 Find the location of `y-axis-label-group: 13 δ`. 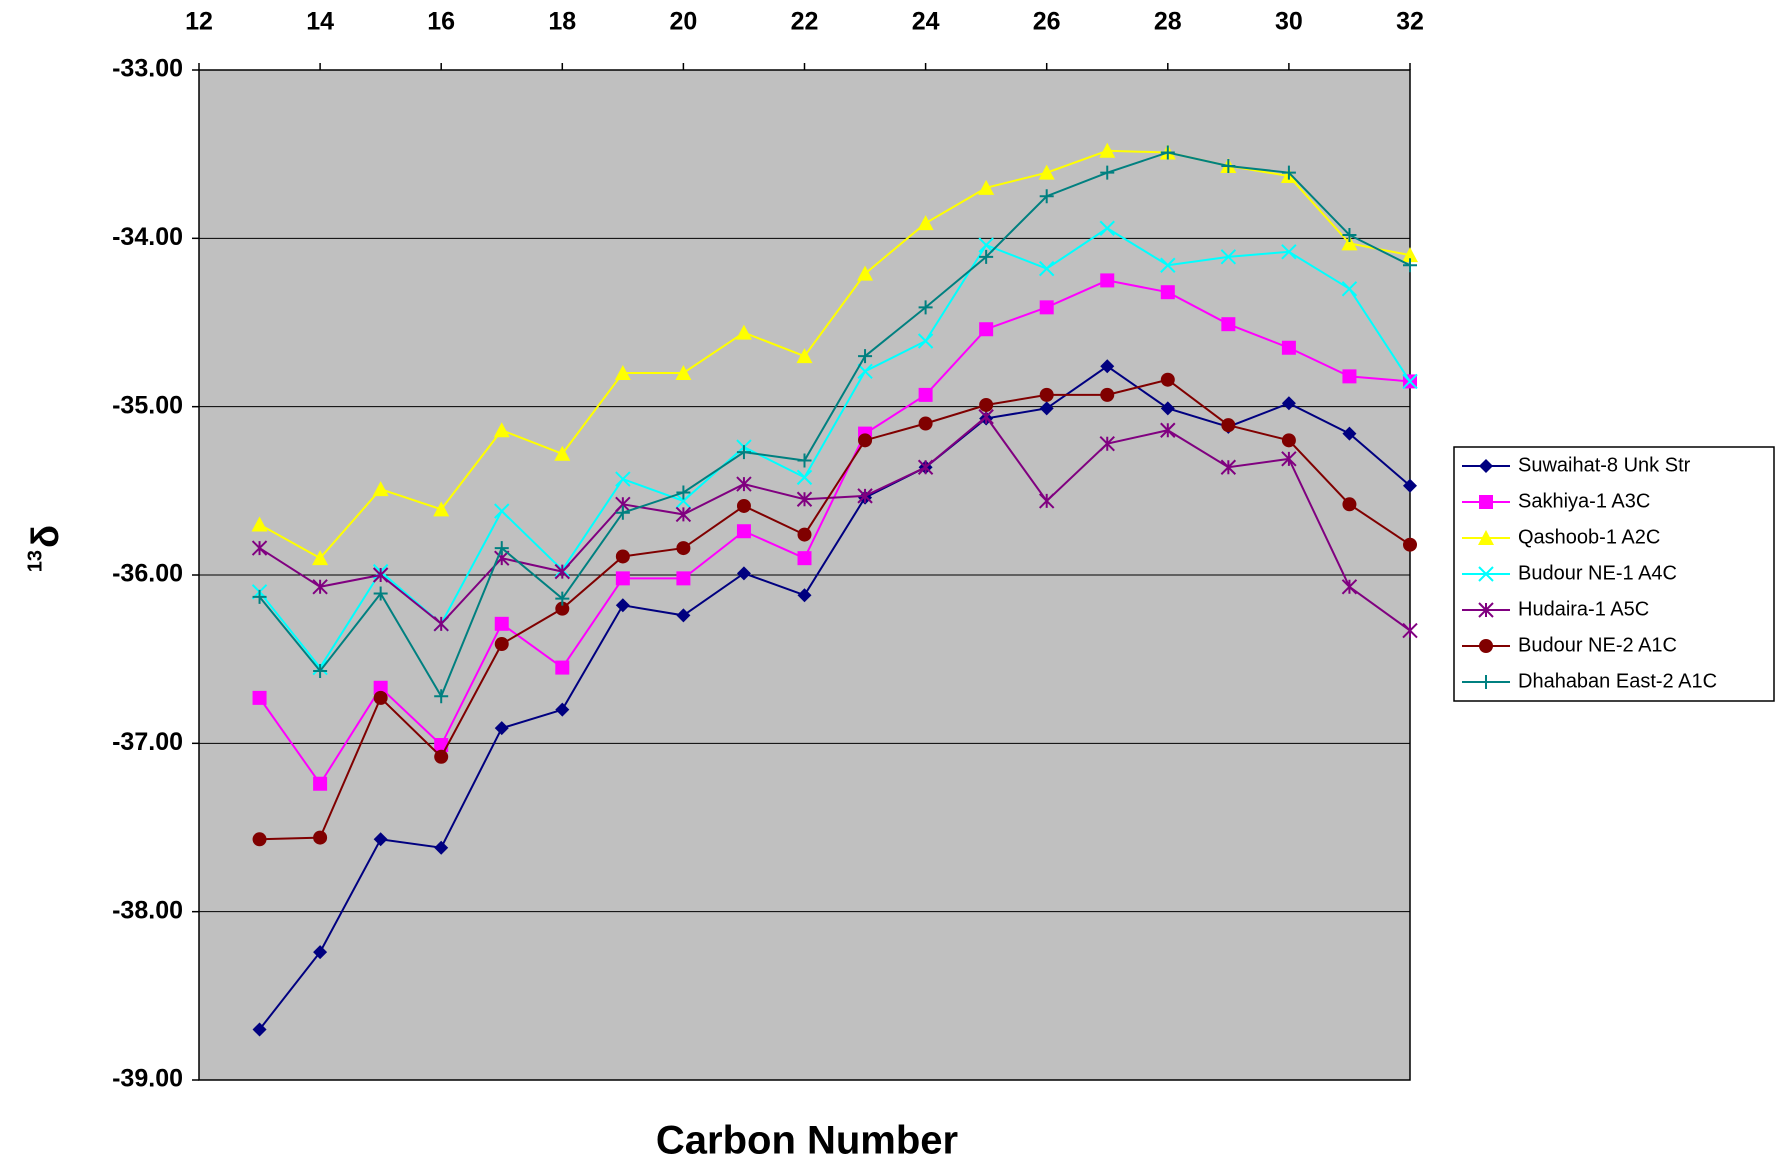

y-axis-label-group: 13 δ is located at coordinates (45, 548).